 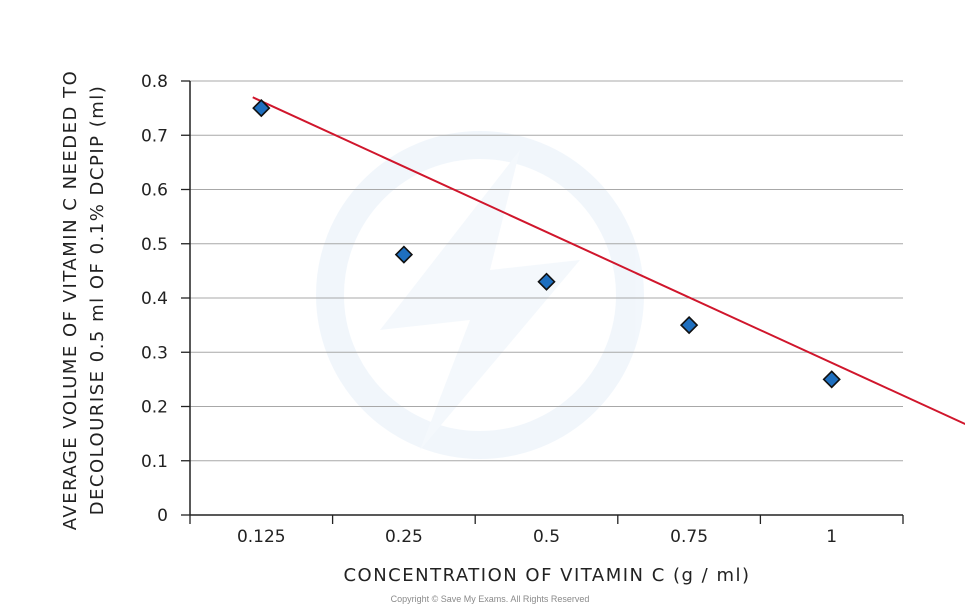 What do you see at coordinates (154, 408) in the screenshot?
I see `y-tick-label: 0.2` at bounding box center [154, 408].